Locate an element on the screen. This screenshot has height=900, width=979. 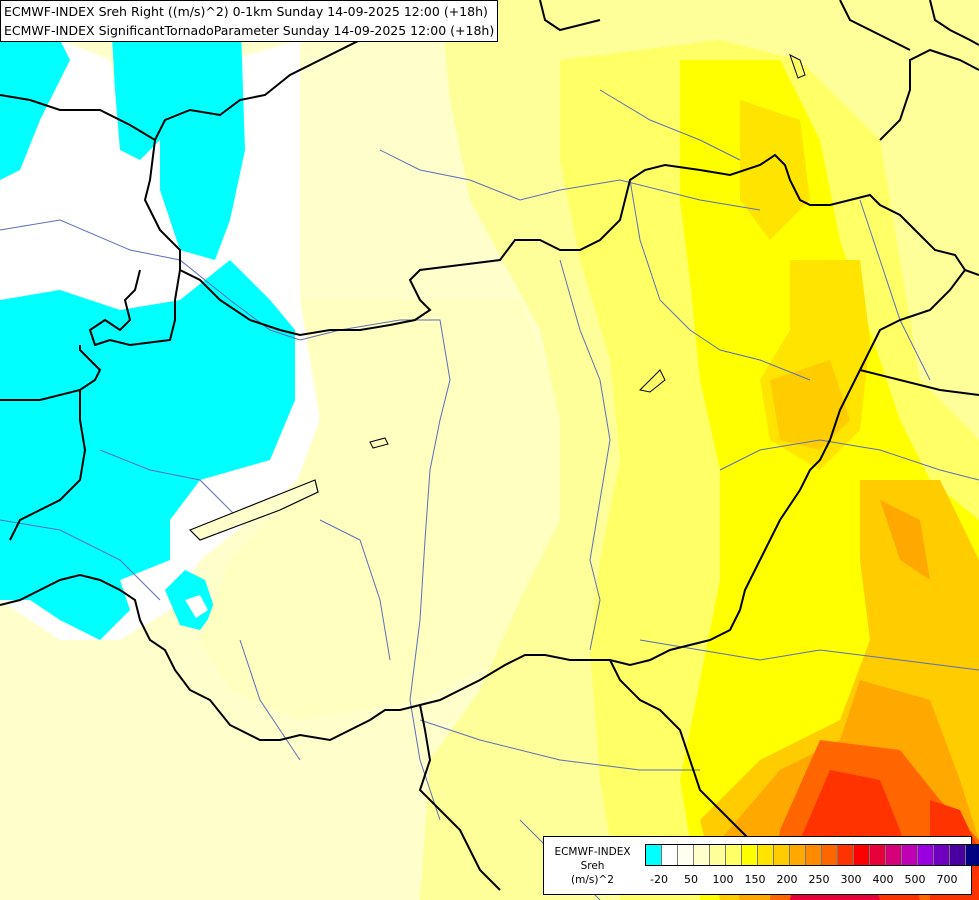
cyan-zone-west is located at coordinates (147, 450).